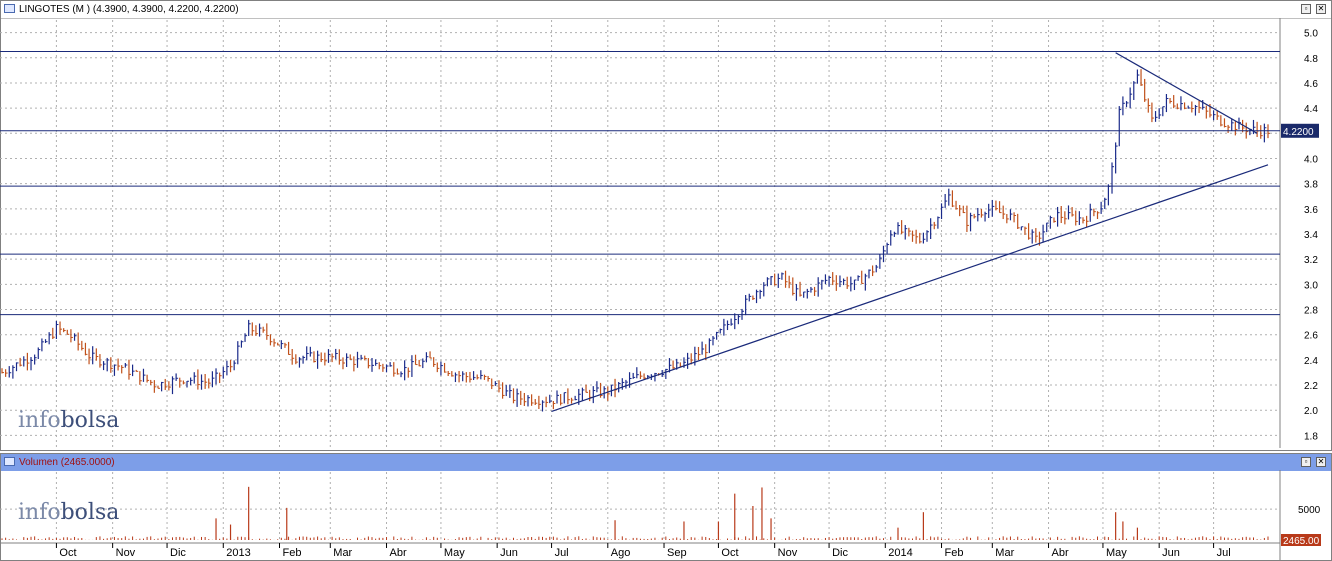  What do you see at coordinates (1311, 109) in the screenshot?
I see `y-tick-label: 4.4` at bounding box center [1311, 109].